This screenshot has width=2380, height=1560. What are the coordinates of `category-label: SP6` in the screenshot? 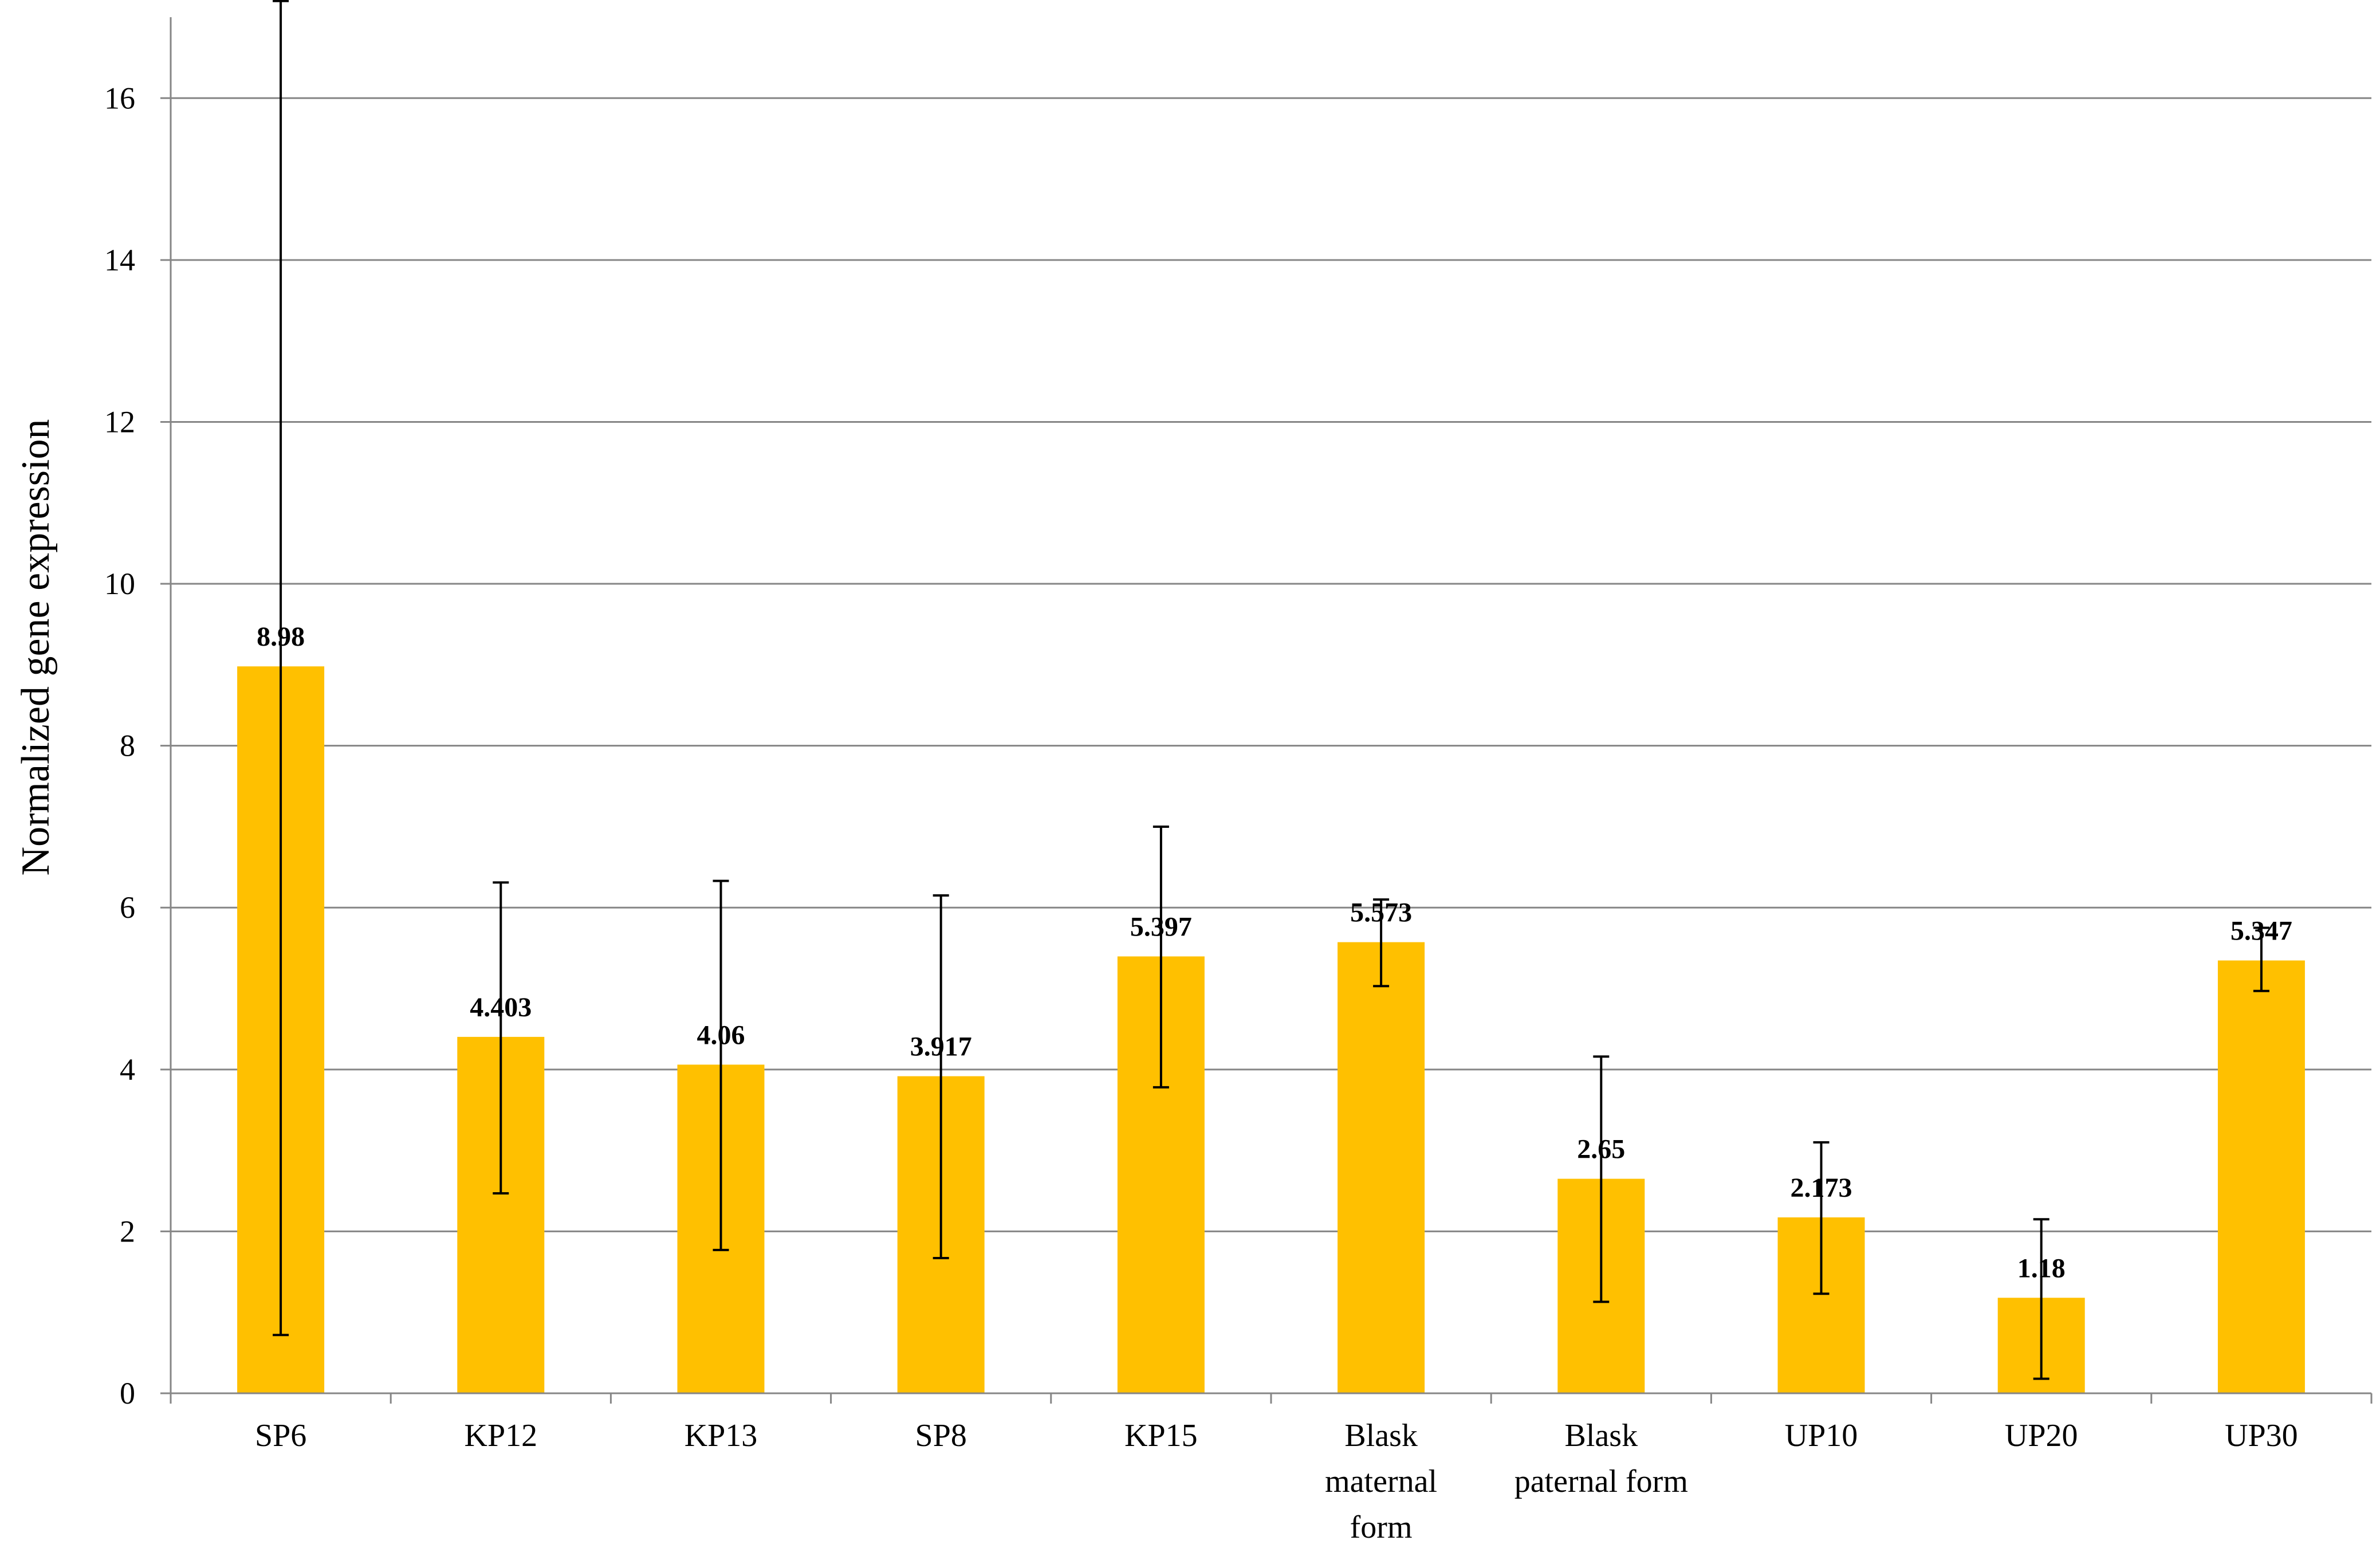 It's located at (280, 1435).